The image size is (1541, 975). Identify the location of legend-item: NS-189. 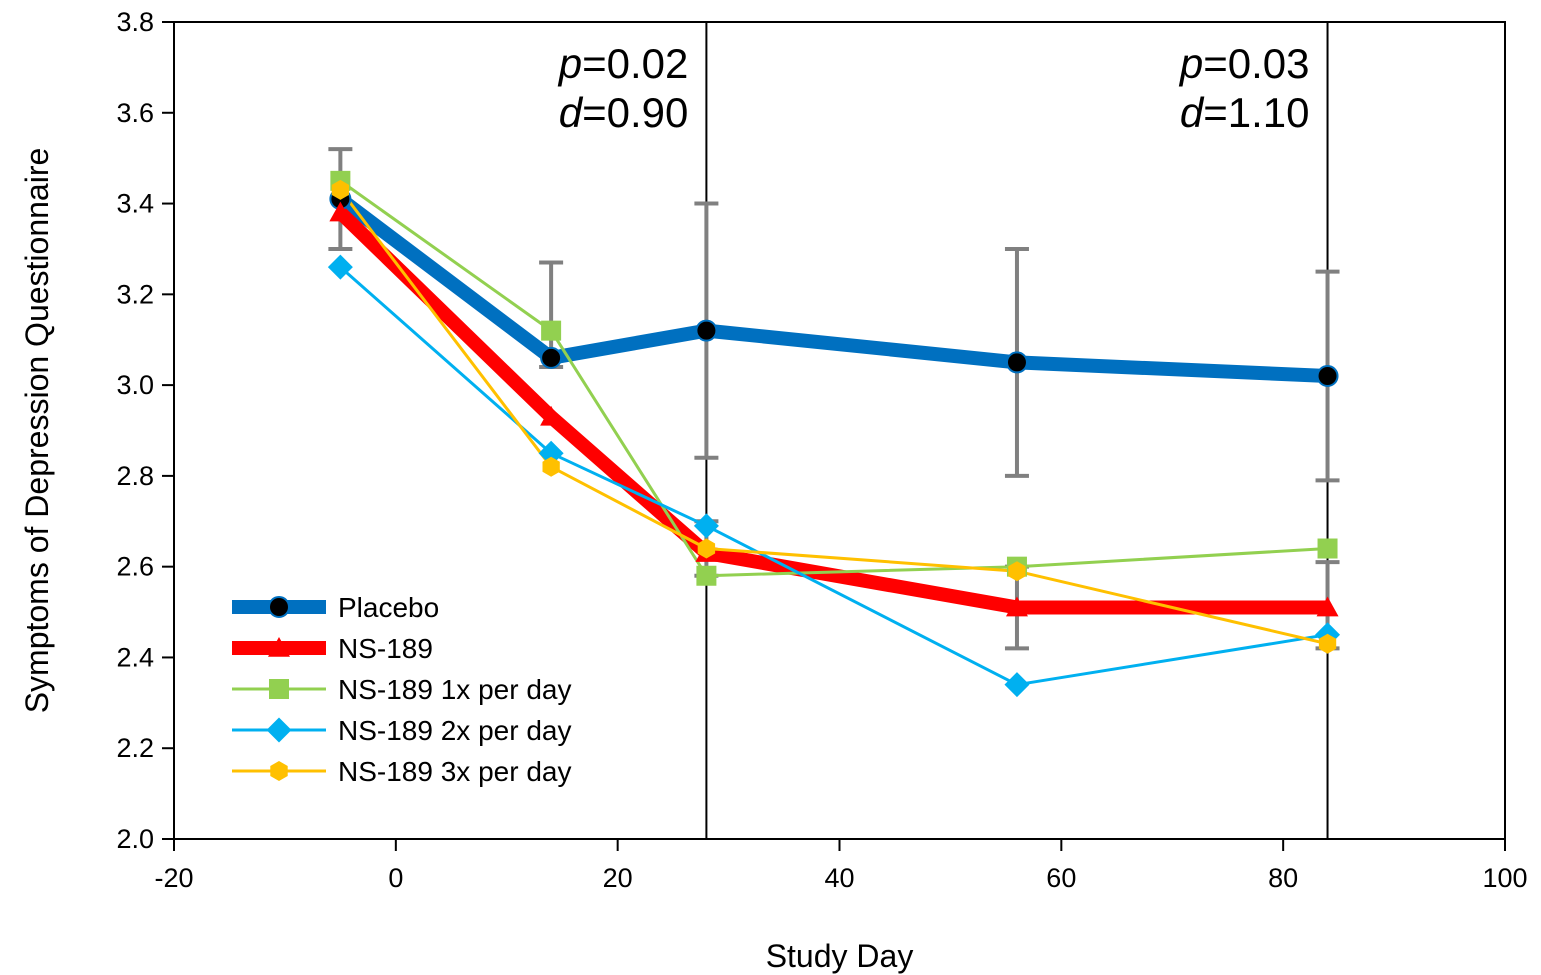
(332, 648).